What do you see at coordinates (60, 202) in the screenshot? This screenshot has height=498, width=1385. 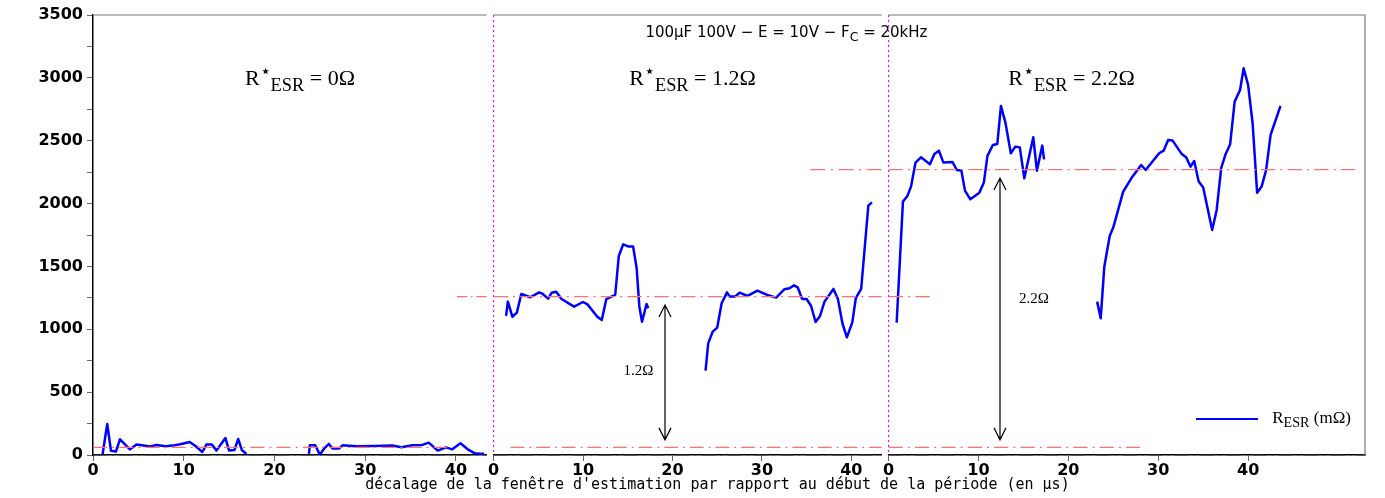 I see `y-tick-label: 2000` at bounding box center [60, 202].